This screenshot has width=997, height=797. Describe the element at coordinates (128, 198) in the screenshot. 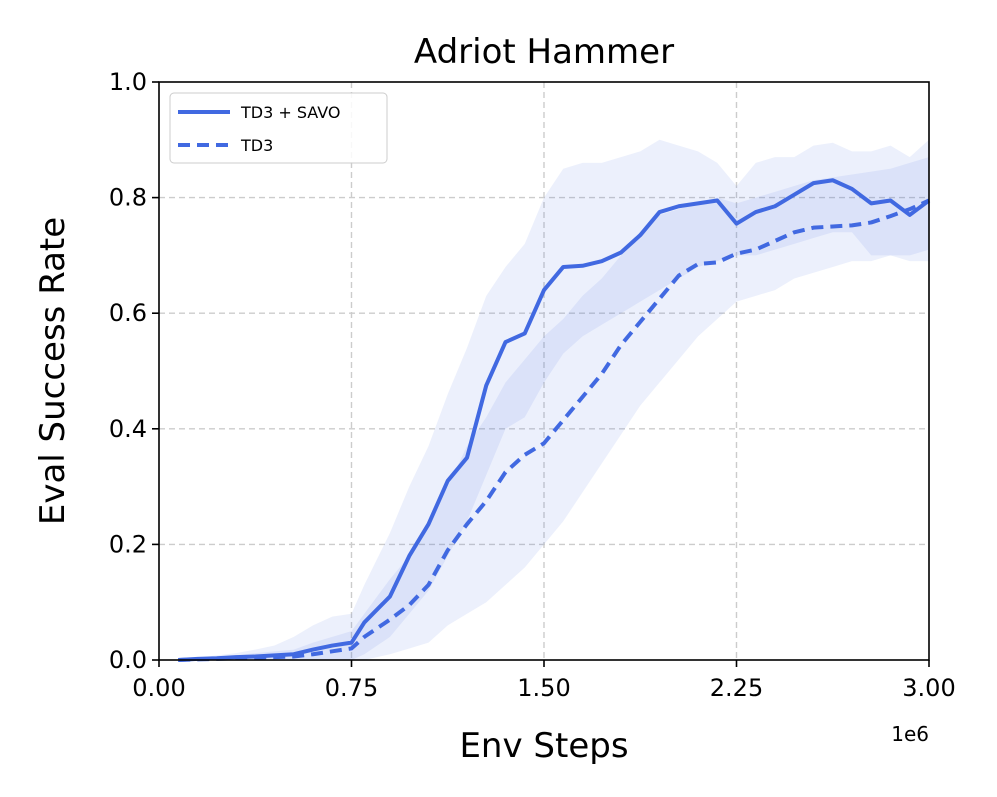

I see `y-tick-label: 0.8` at that location.